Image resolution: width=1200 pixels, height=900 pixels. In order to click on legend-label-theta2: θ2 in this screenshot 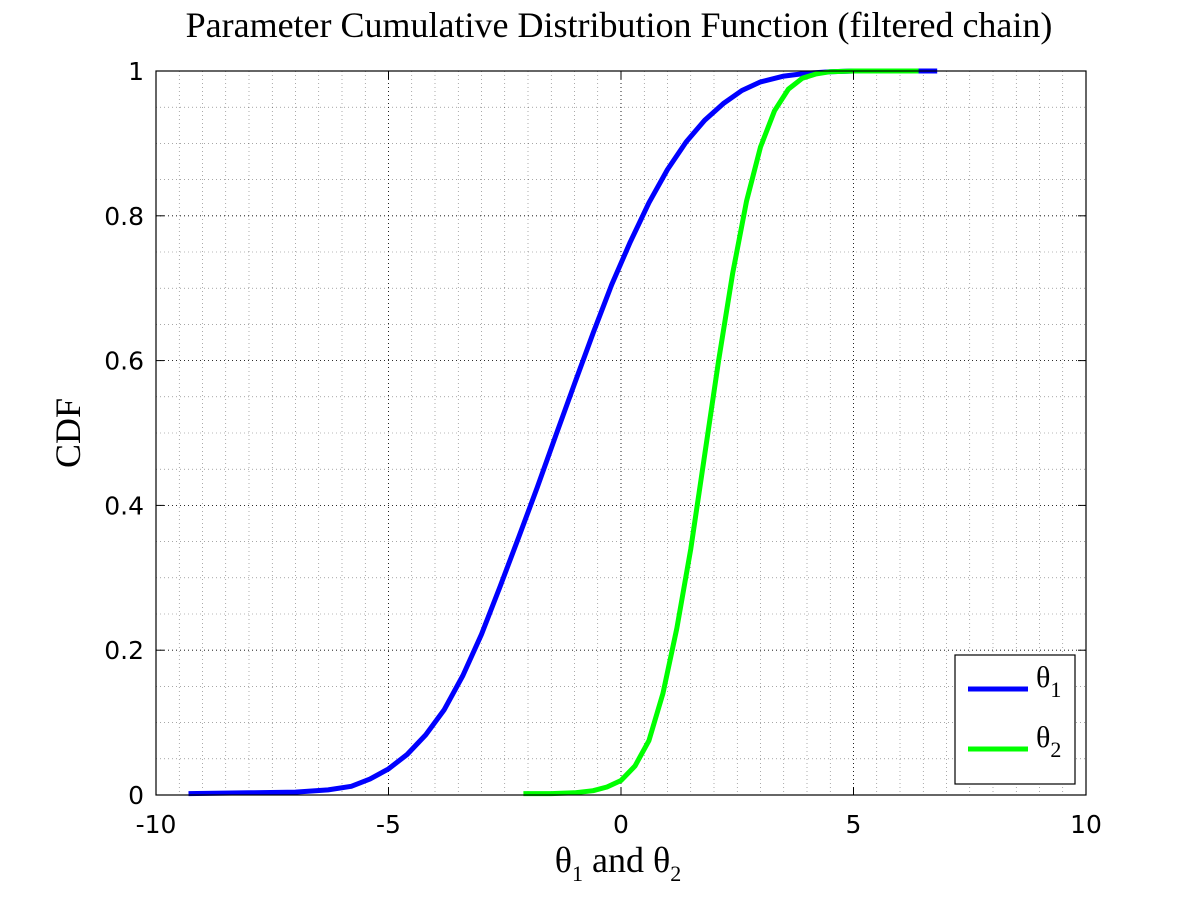, I will do `click(1048, 741)`.